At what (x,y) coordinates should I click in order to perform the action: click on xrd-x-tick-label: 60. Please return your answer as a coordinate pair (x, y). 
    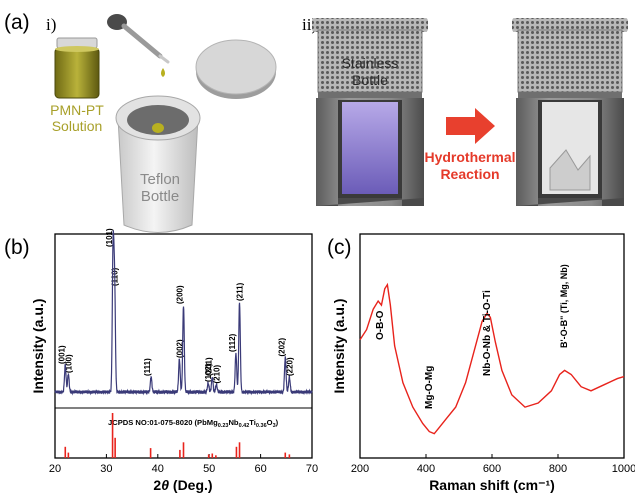
    Looking at the image, I should click on (260, 469).